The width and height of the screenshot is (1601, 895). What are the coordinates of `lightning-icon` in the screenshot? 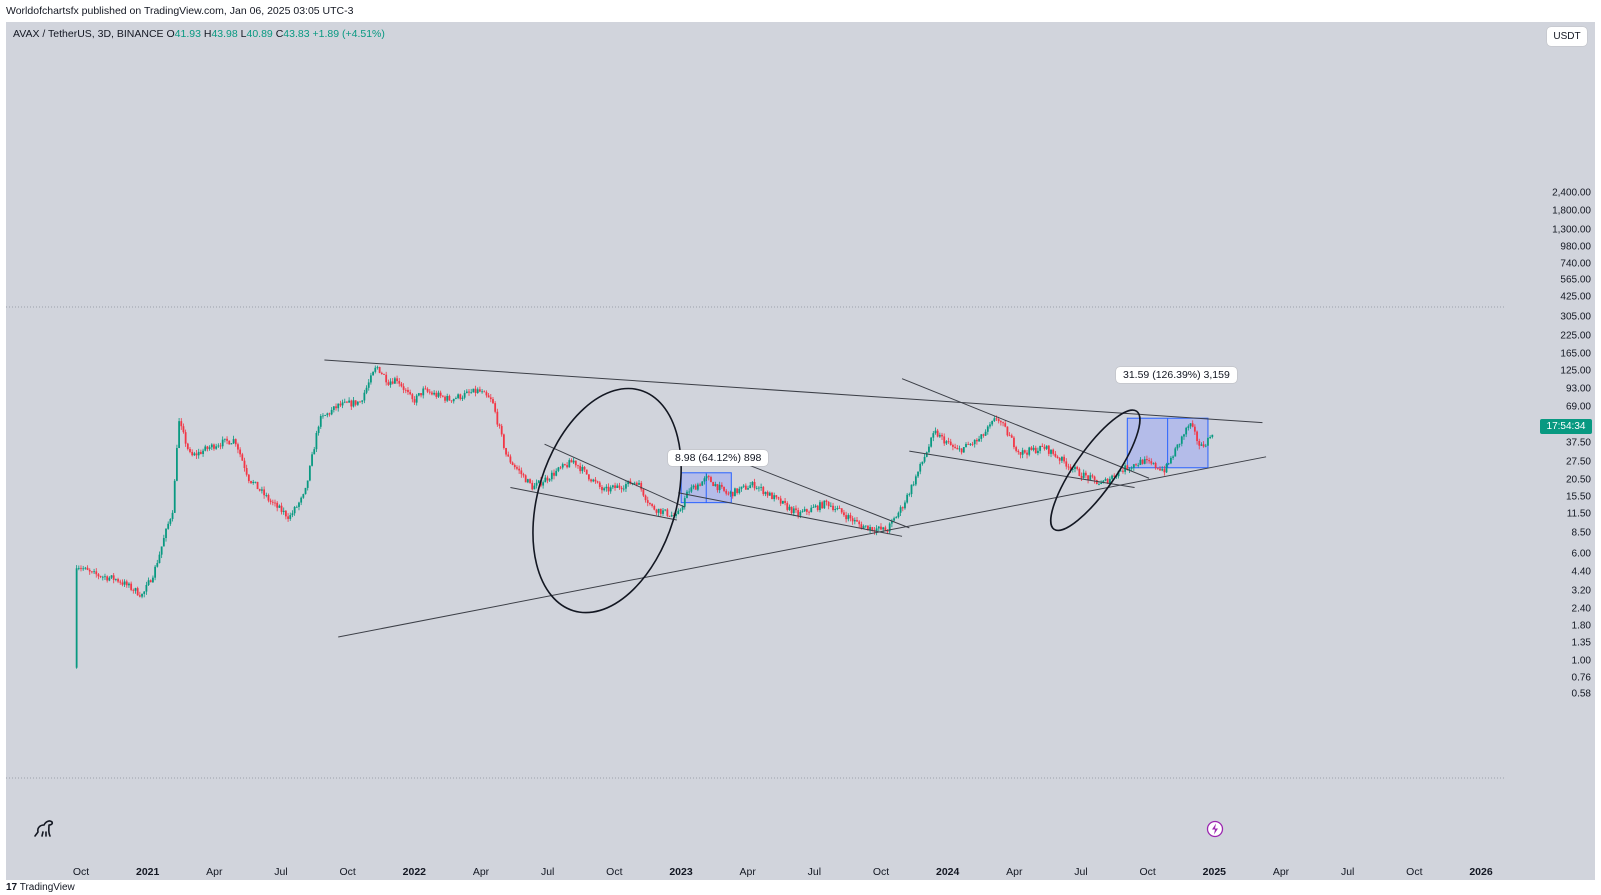 It's located at (1215, 829).